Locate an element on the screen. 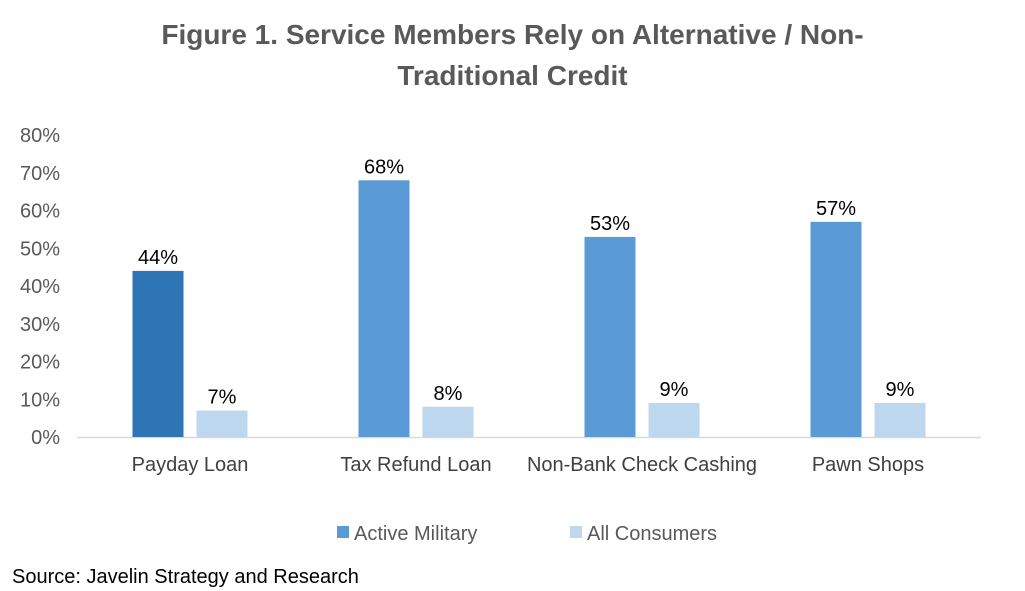 This screenshot has height=591, width=1025. x-tick-label: Payday Loan is located at coordinates (190, 465).